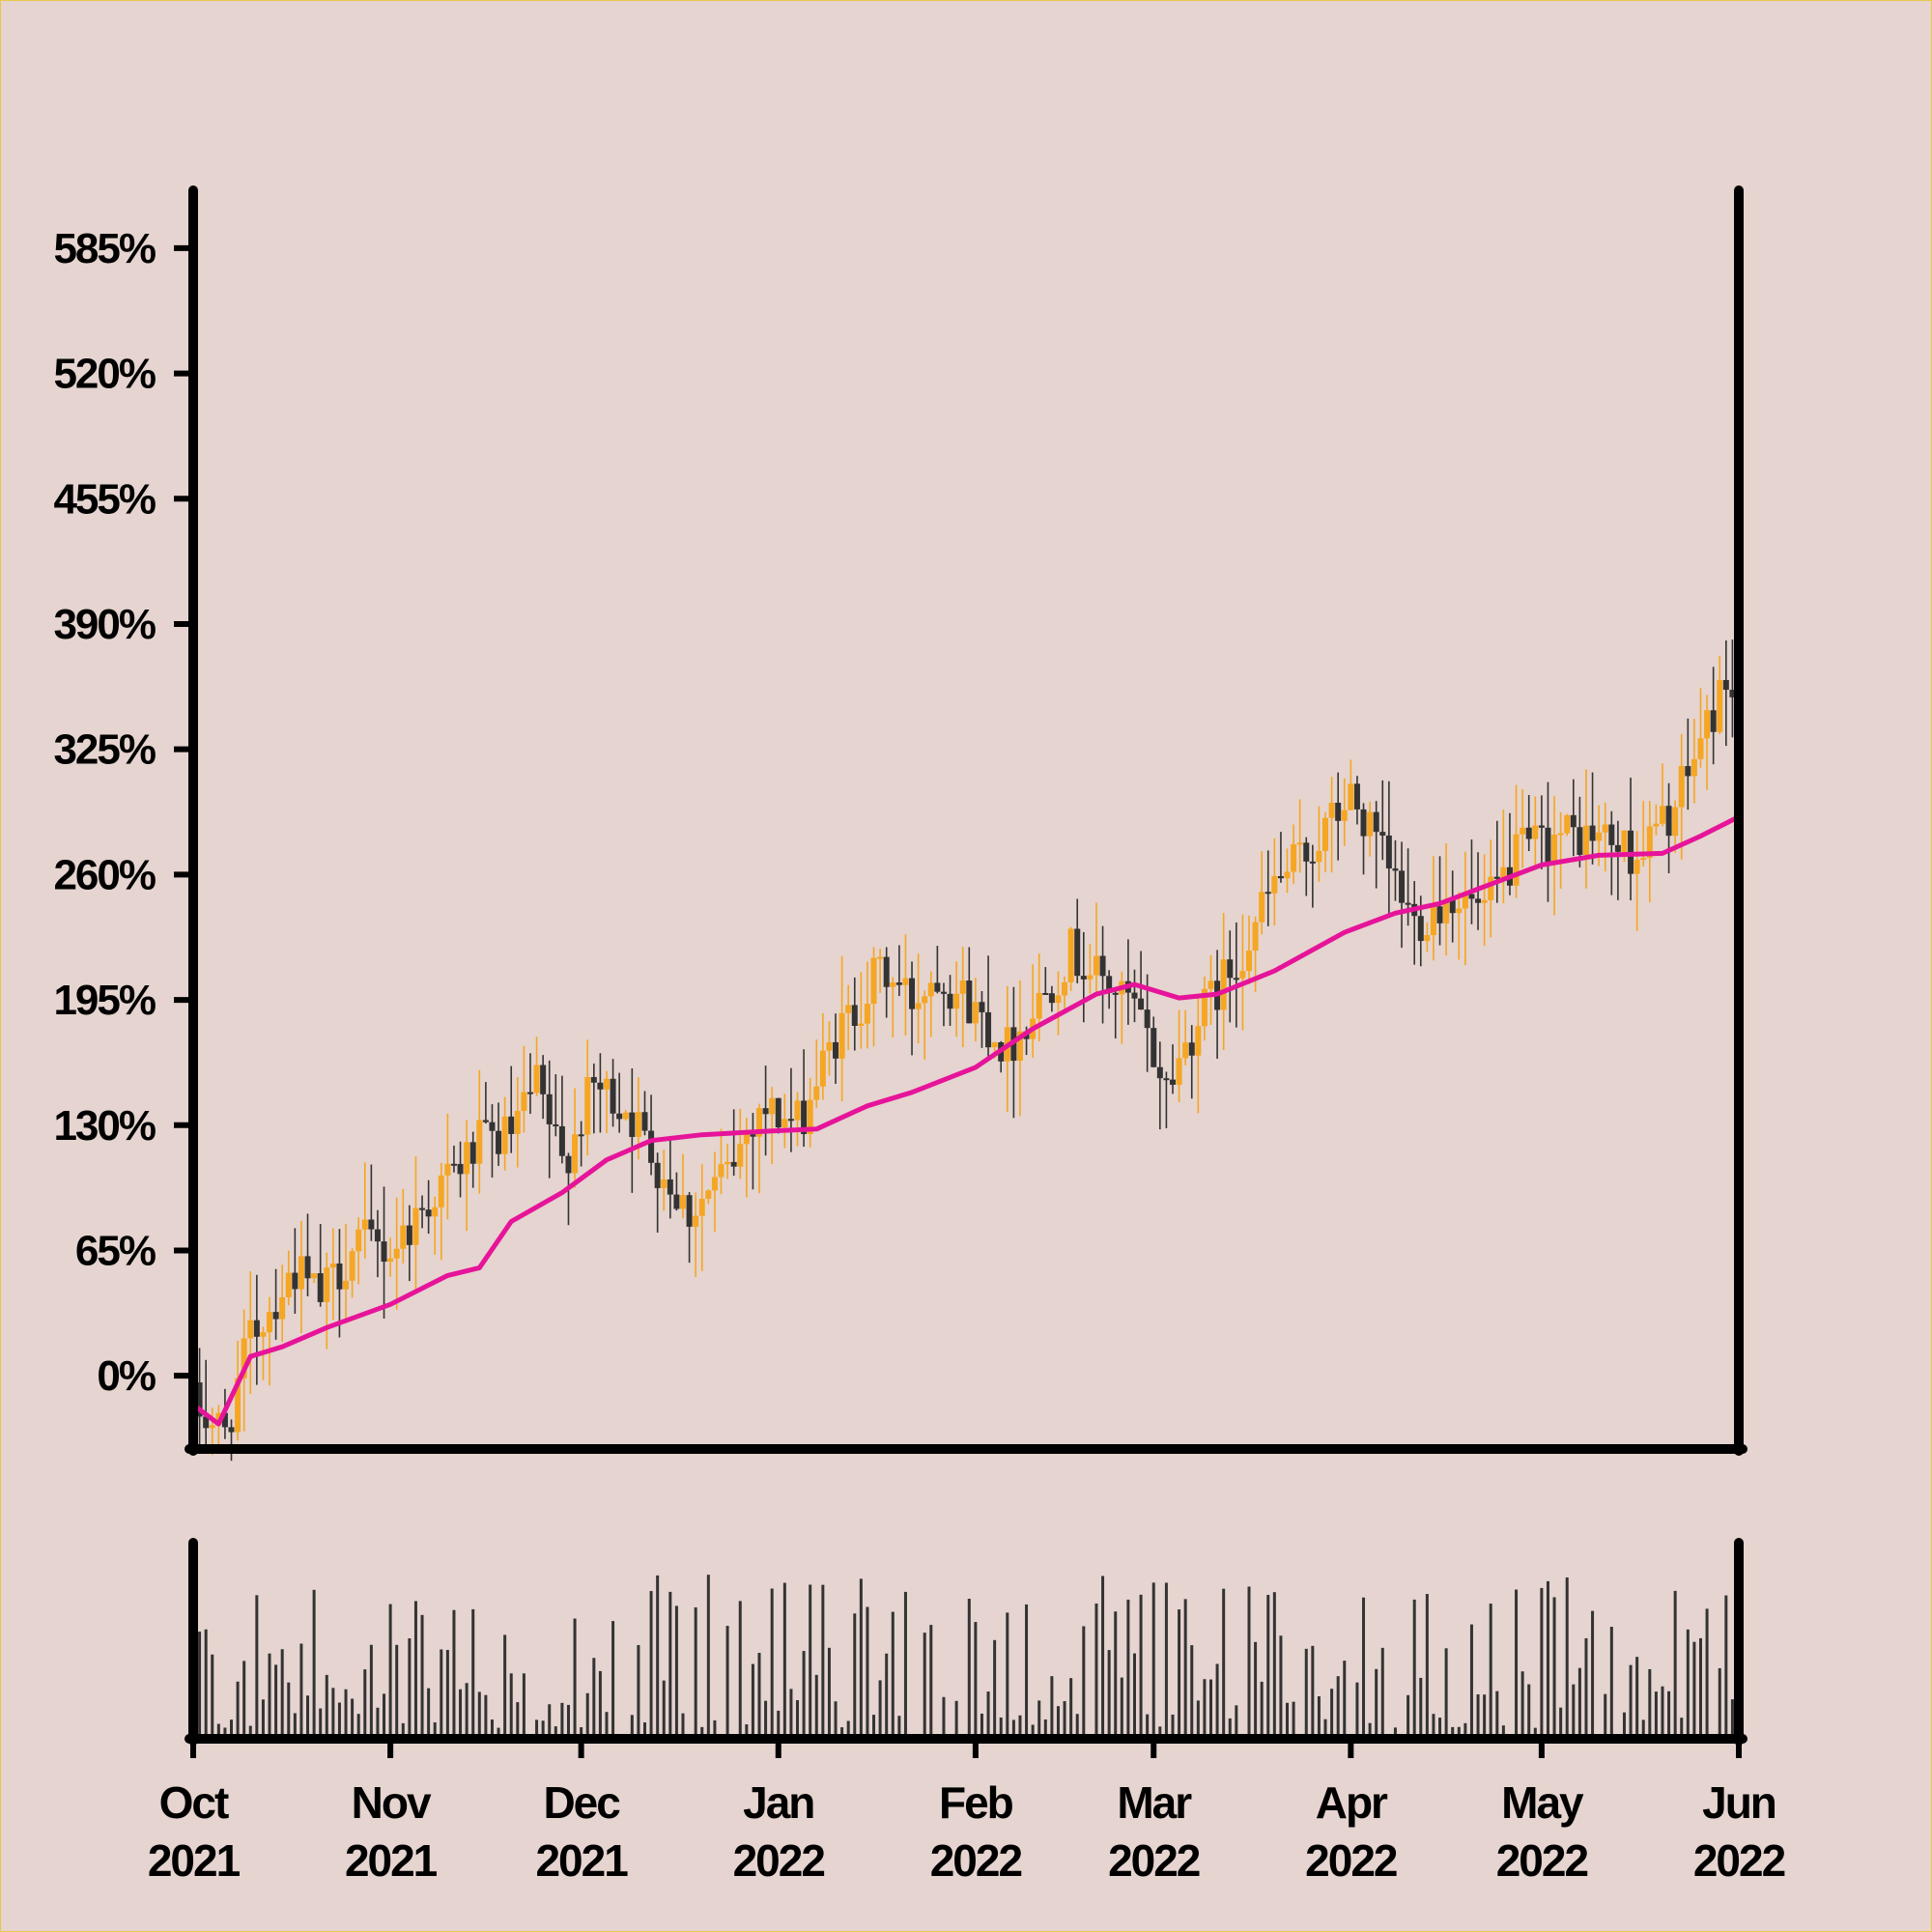 The image size is (1932, 1932). I want to click on y-tick-label: 130%, so click(104, 1126).